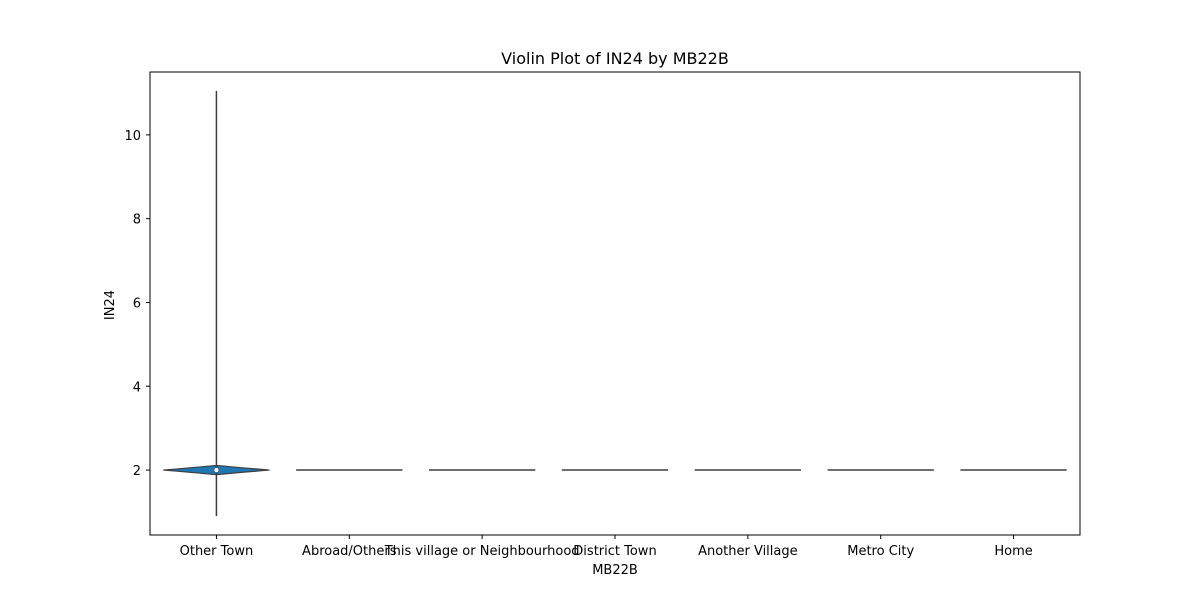 The height and width of the screenshot is (600, 1200). I want to click on x-tick-label: Abroad/Others, so click(349, 551).